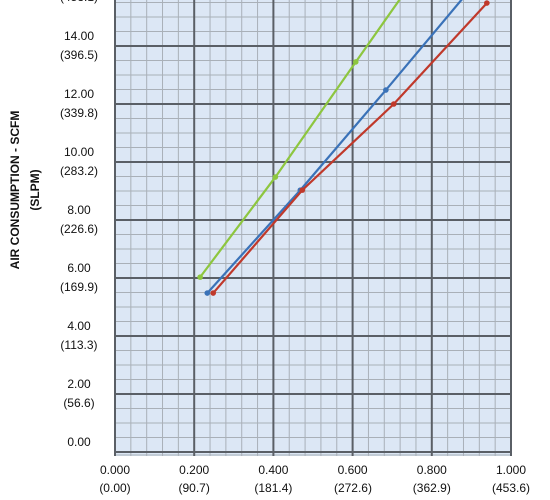 The height and width of the screenshot is (500, 550). I want to click on y2-tick-label: (169.9), so click(79, 287).